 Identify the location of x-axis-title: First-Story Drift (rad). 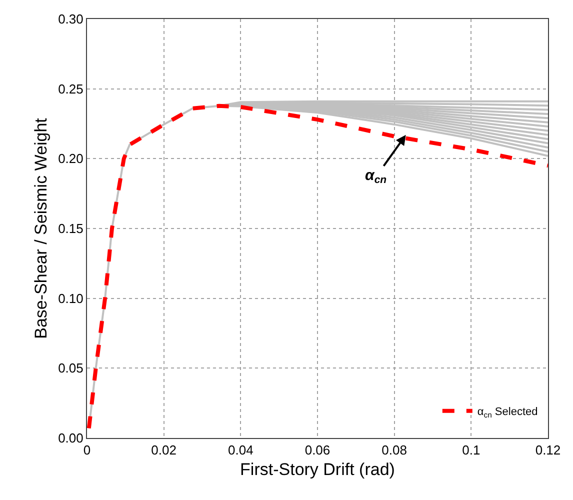
(317, 469).